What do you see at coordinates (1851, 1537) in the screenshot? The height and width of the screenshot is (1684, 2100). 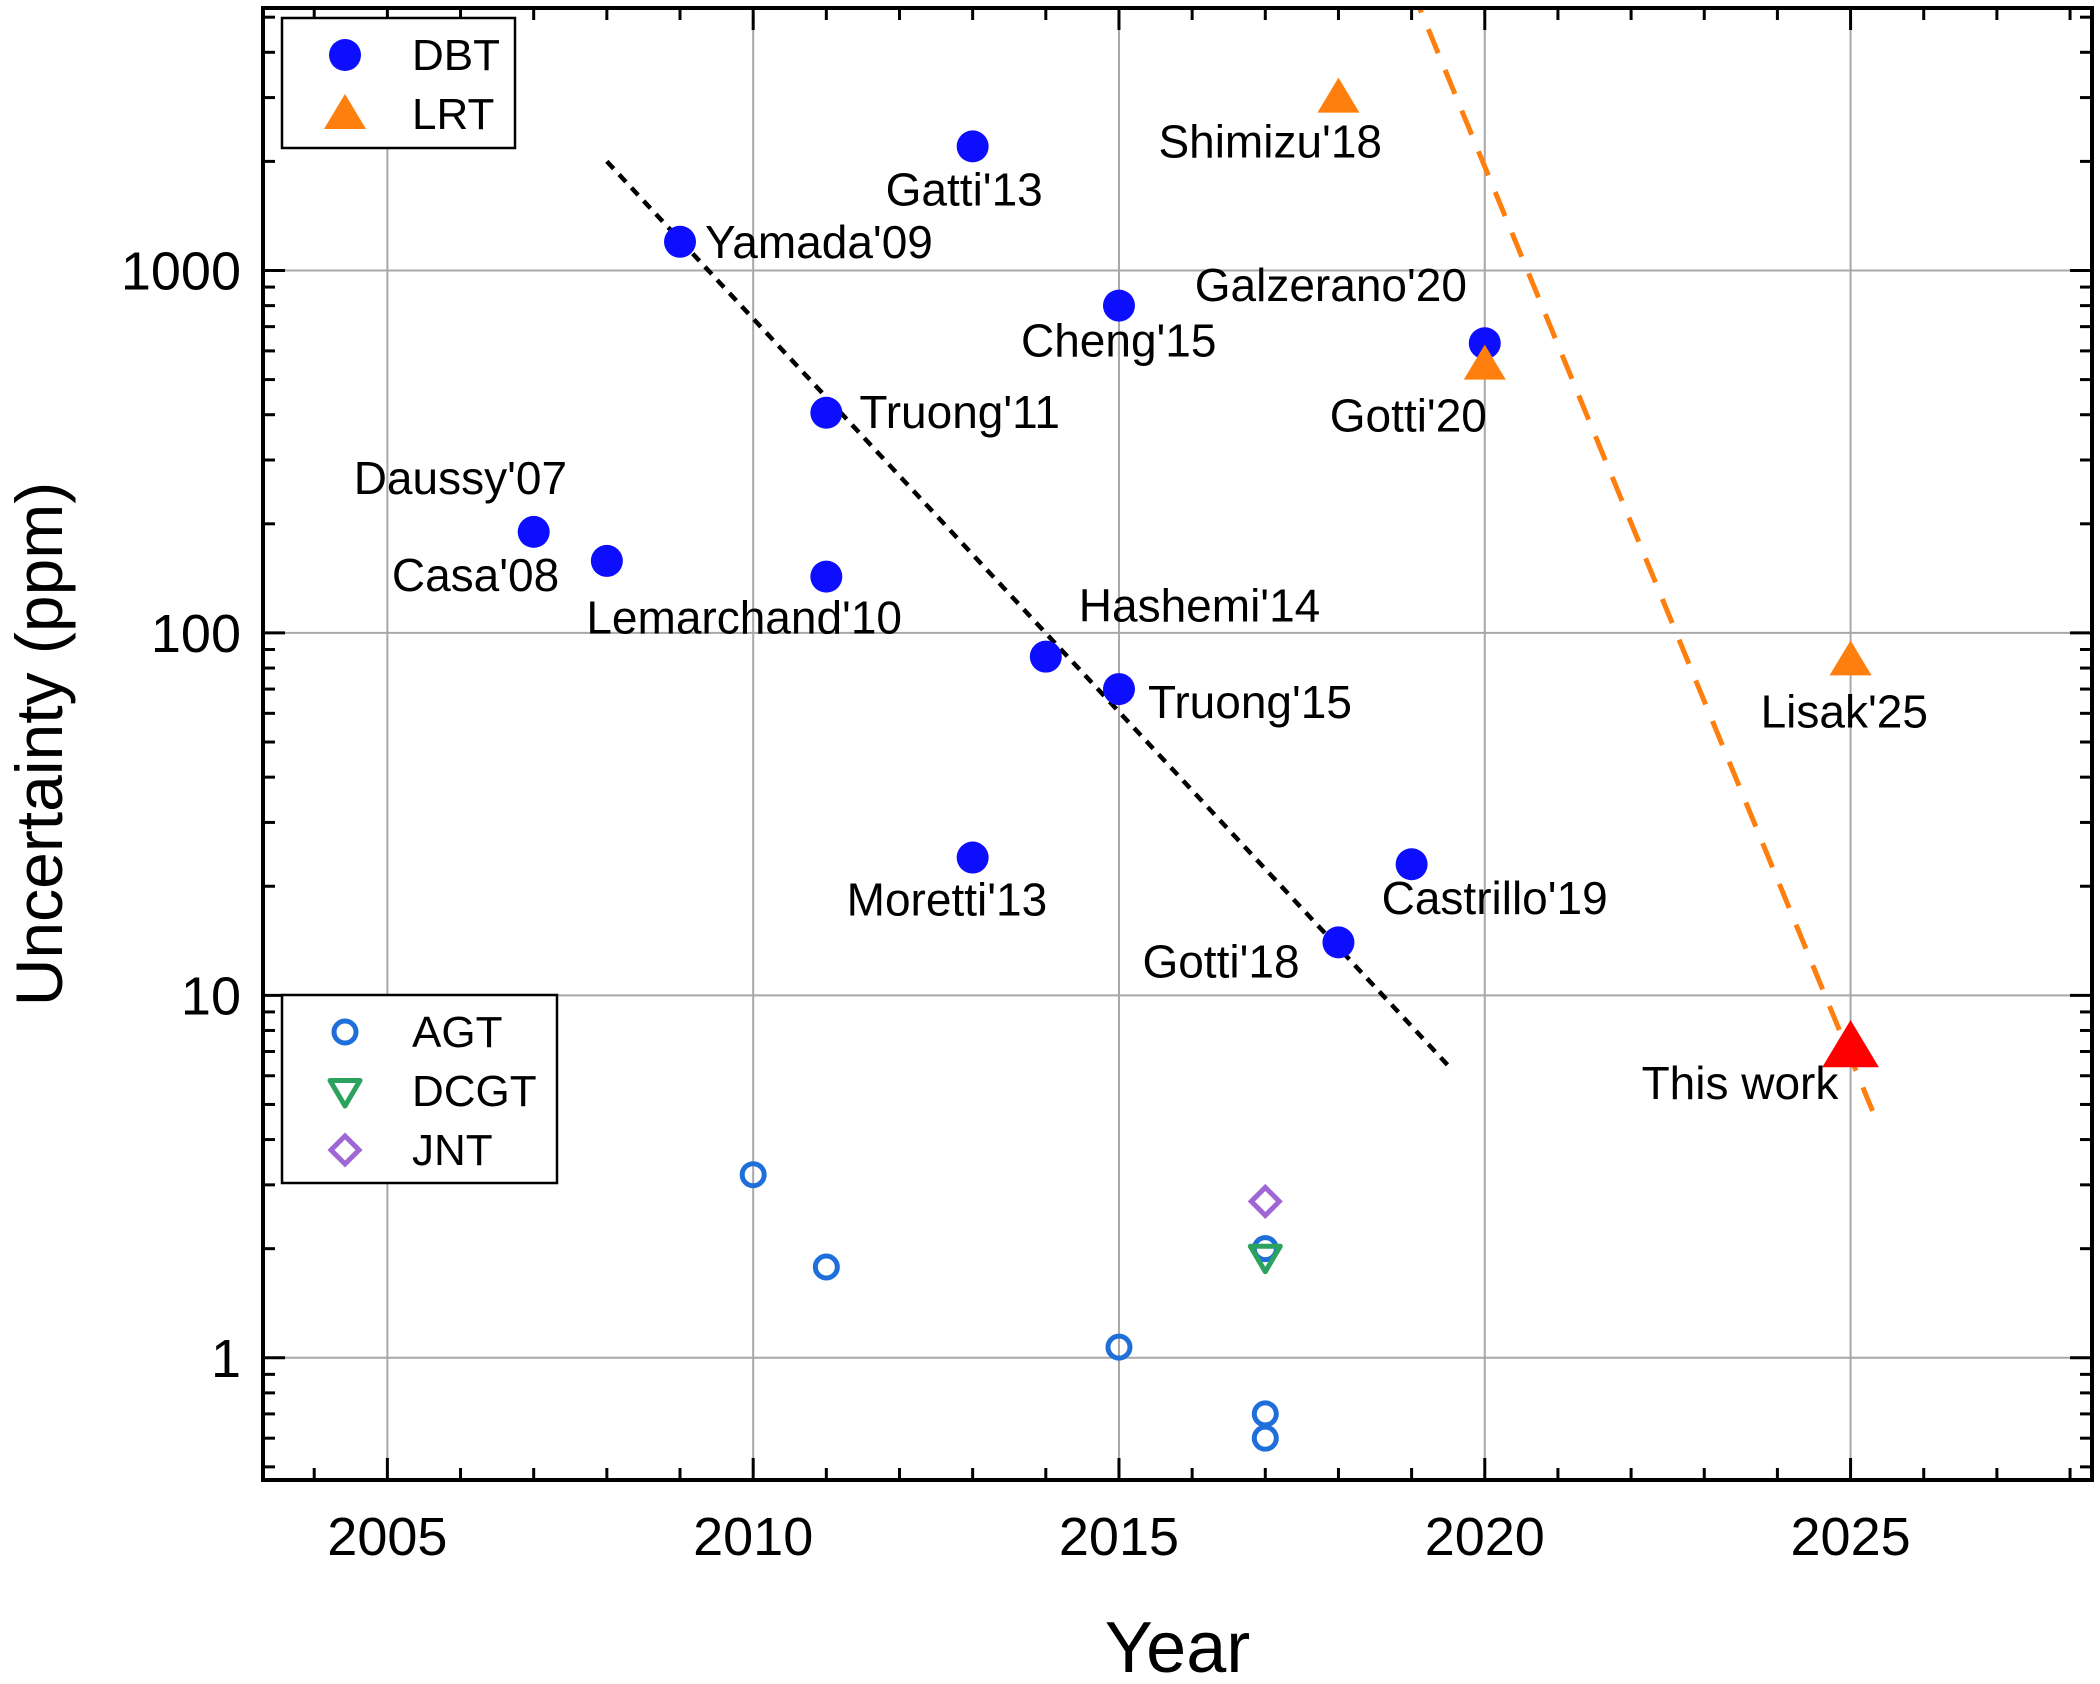 I see `x-tick-label: 2025` at bounding box center [1851, 1537].